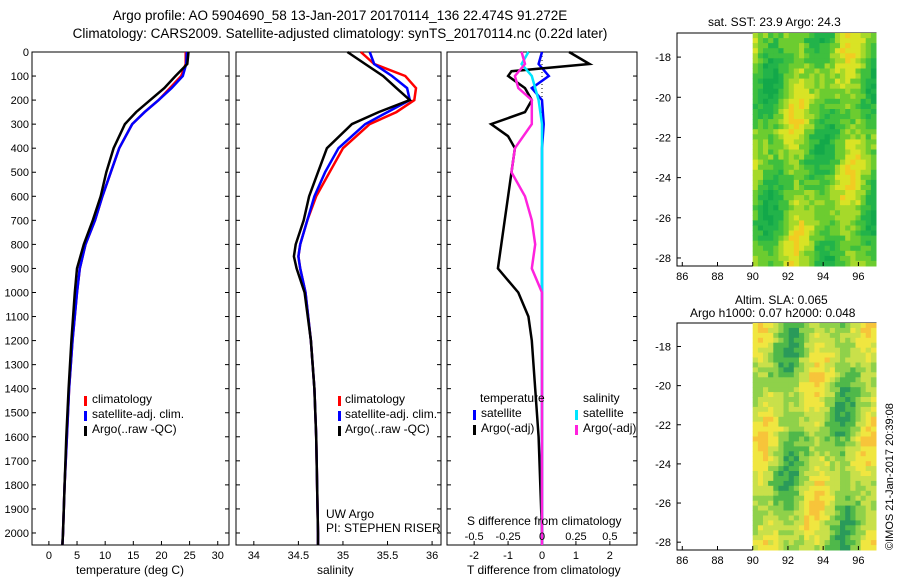 The width and height of the screenshot is (900, 580). Describe the element at coordinates (77, 556) in the screenshot. I see `x-tick-label: 5` at that location.